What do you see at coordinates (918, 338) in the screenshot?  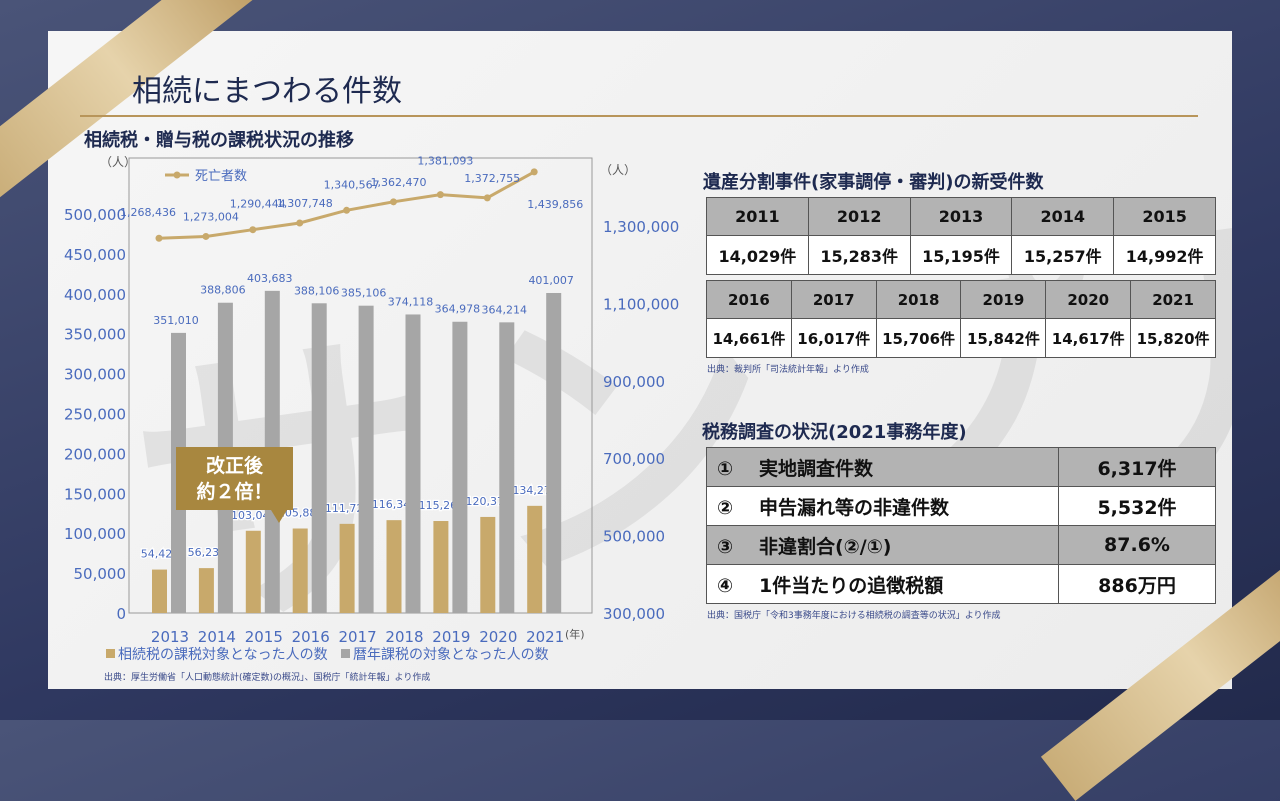 I see `table-cell: 15,706件` at bounding box center [918, 338].